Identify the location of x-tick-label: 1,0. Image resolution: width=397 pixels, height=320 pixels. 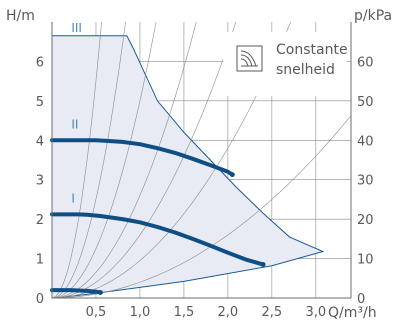
(140, 312).